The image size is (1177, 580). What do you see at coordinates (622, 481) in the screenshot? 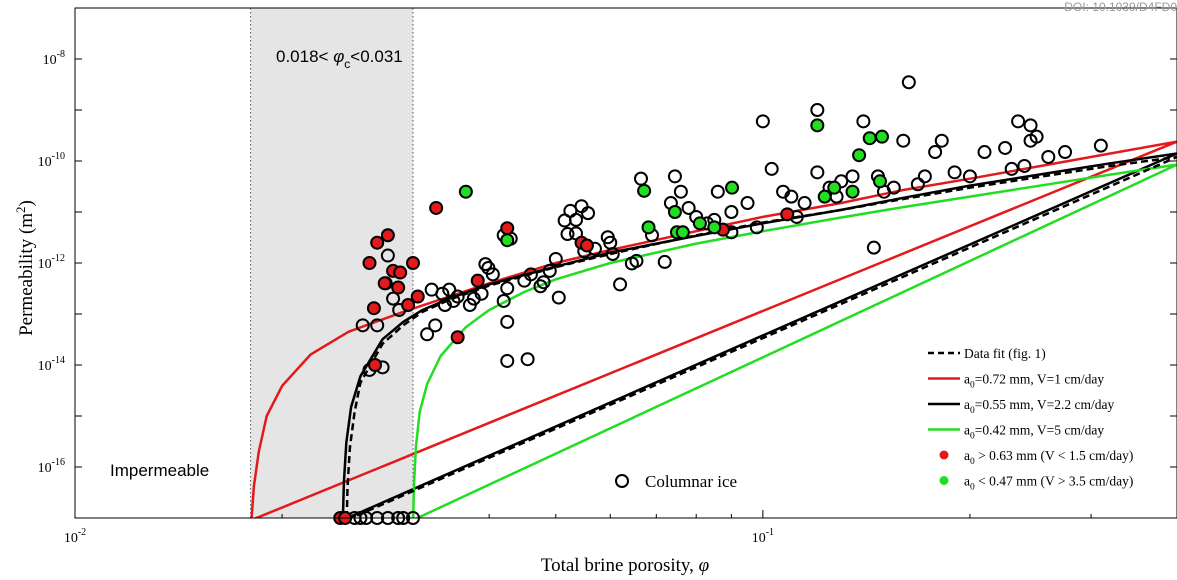
I see `columnar-ice-marker` at bounding box center [622, 481].